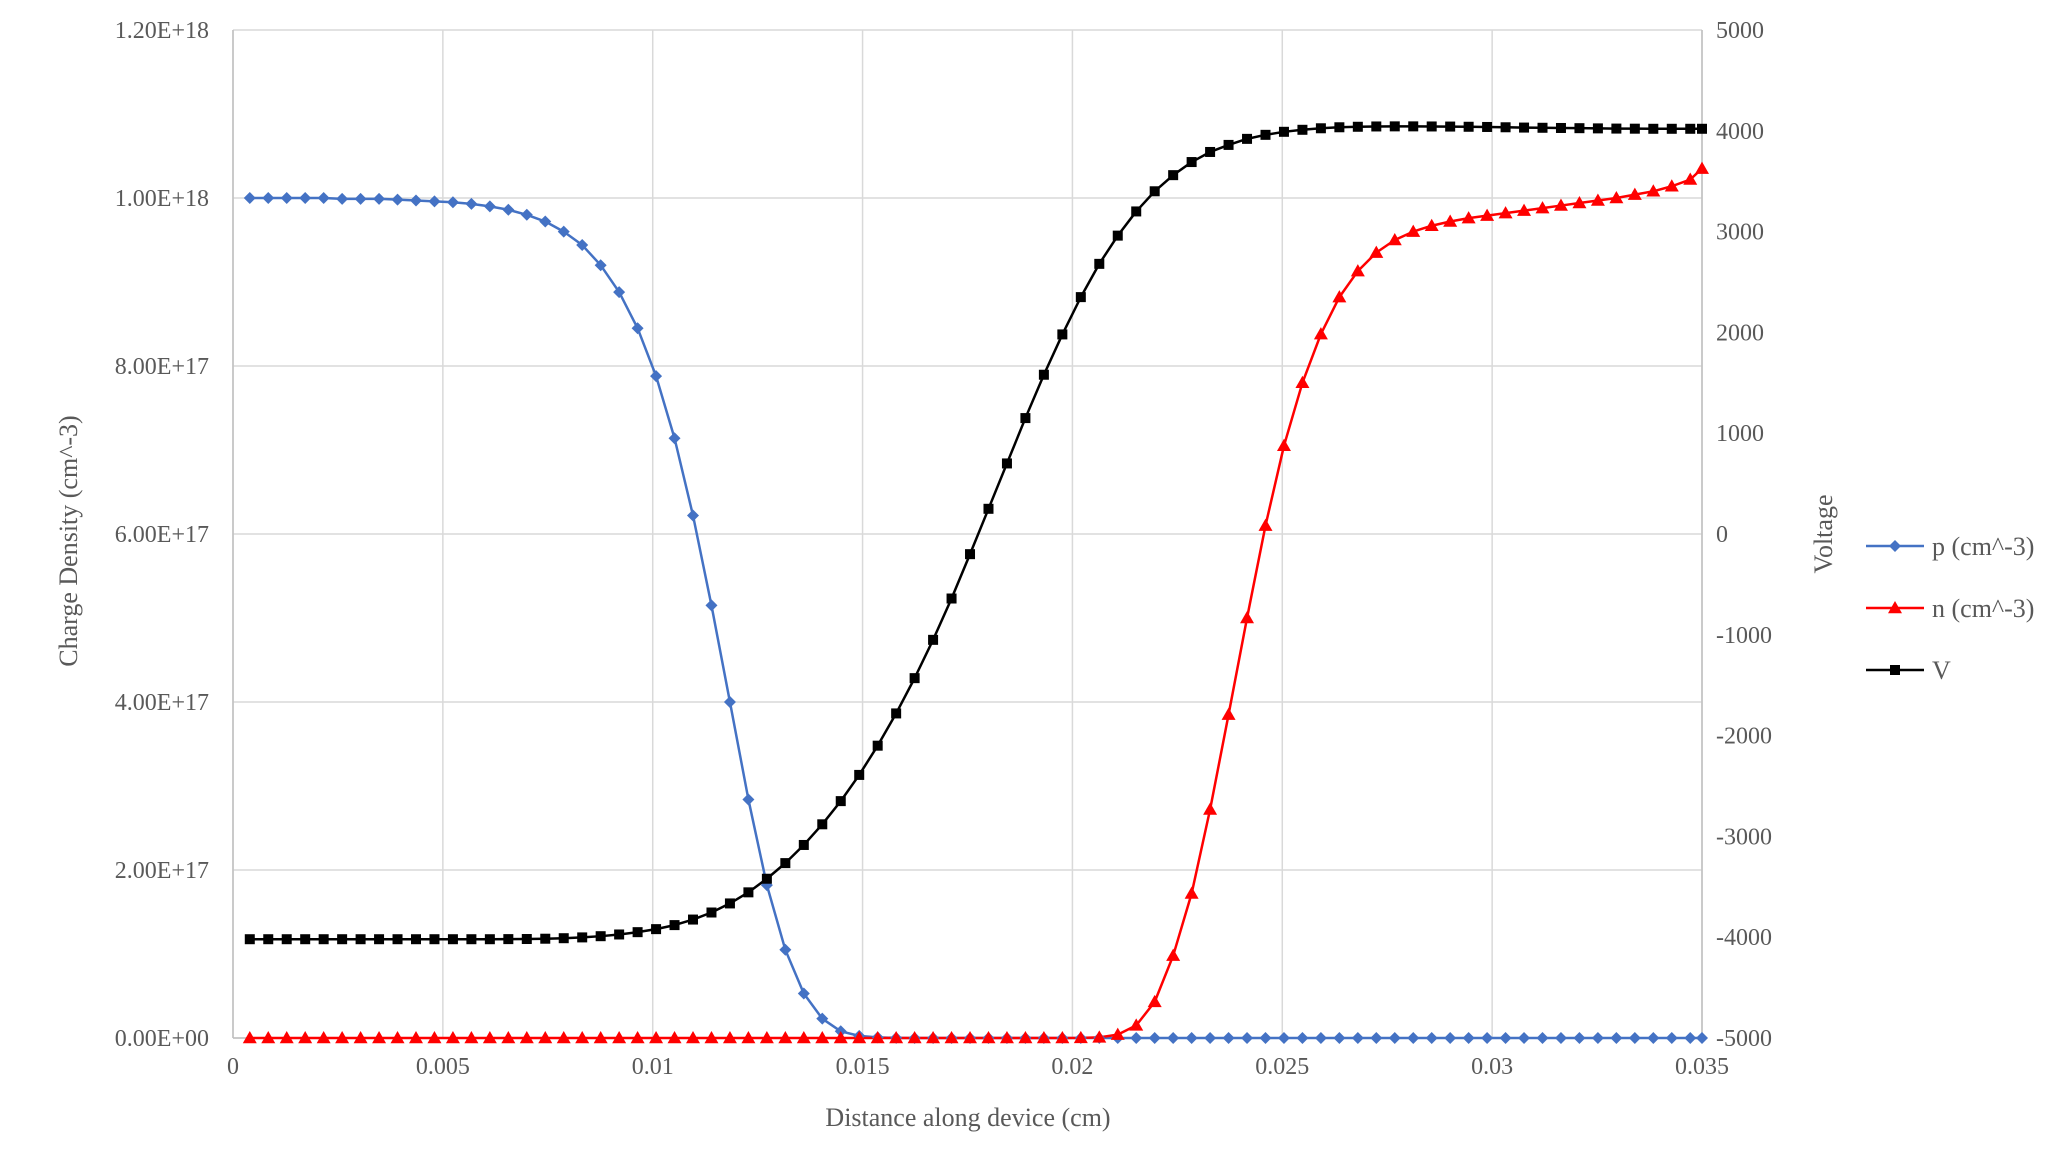  Describe the element at coordinates (1744, 938) in the screenshot. I see `y2-tick-label: -4000` at that location.